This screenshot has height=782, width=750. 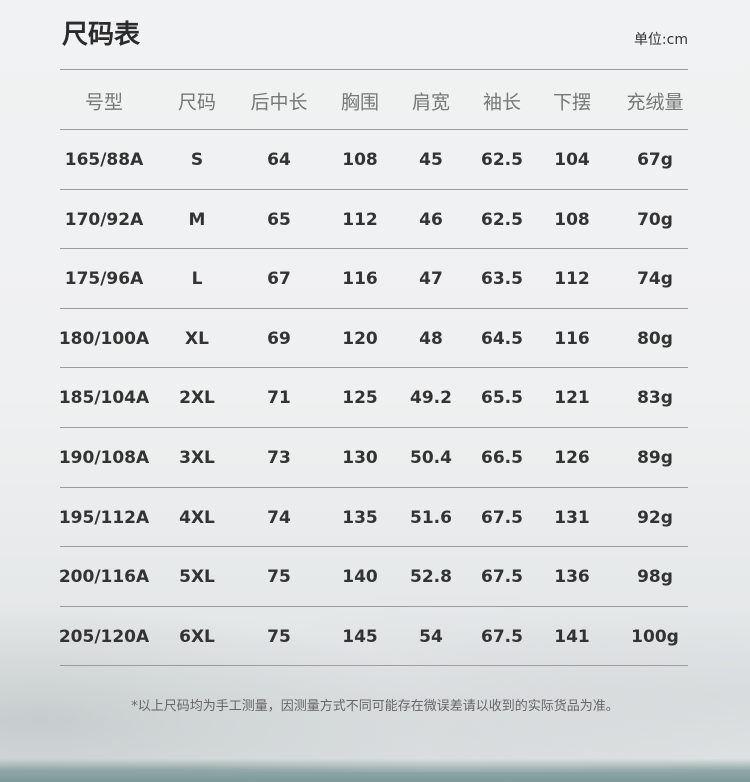 What do you see at coordinates (572, 458) in the screenshot?
I see `table-cell: 126` at bounding box center [572, 458].